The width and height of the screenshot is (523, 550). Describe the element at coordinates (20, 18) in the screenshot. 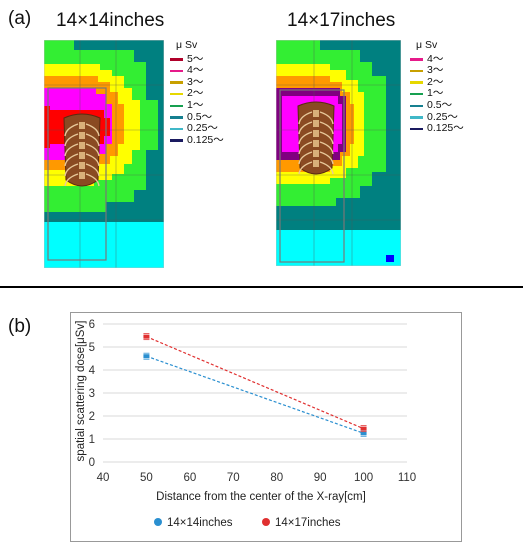

I see `panel-a-label: (a)` at that location.